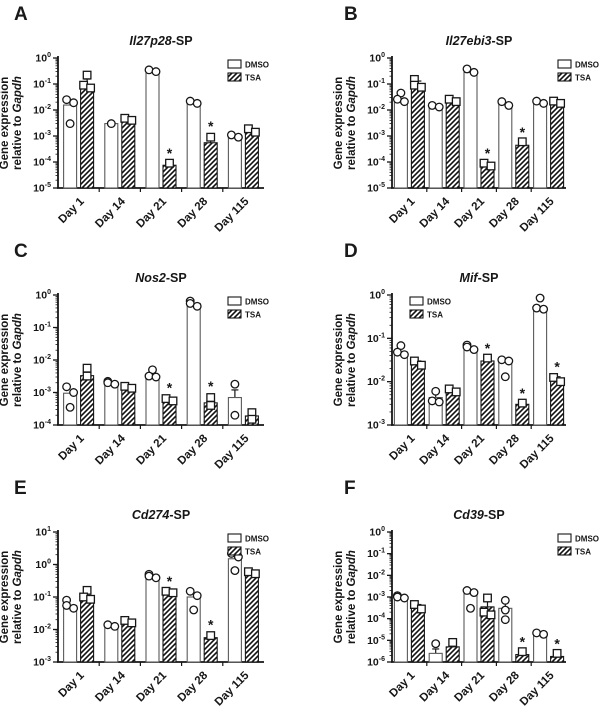  I want to click on panel-letter-c: C, so click(21, 251).